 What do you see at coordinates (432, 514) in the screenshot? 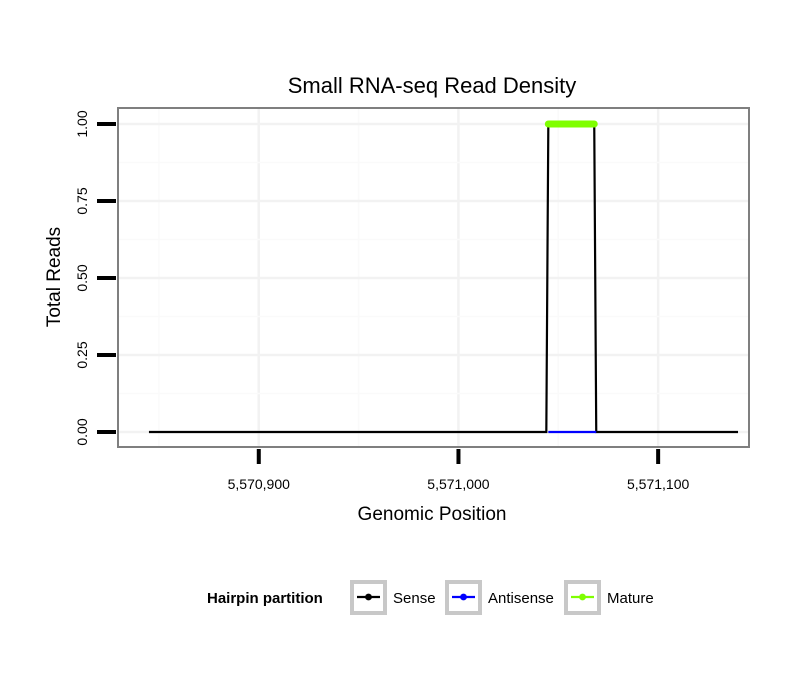
I see `x-axis-title: Genomic Position` at bounding box center [432, 514].